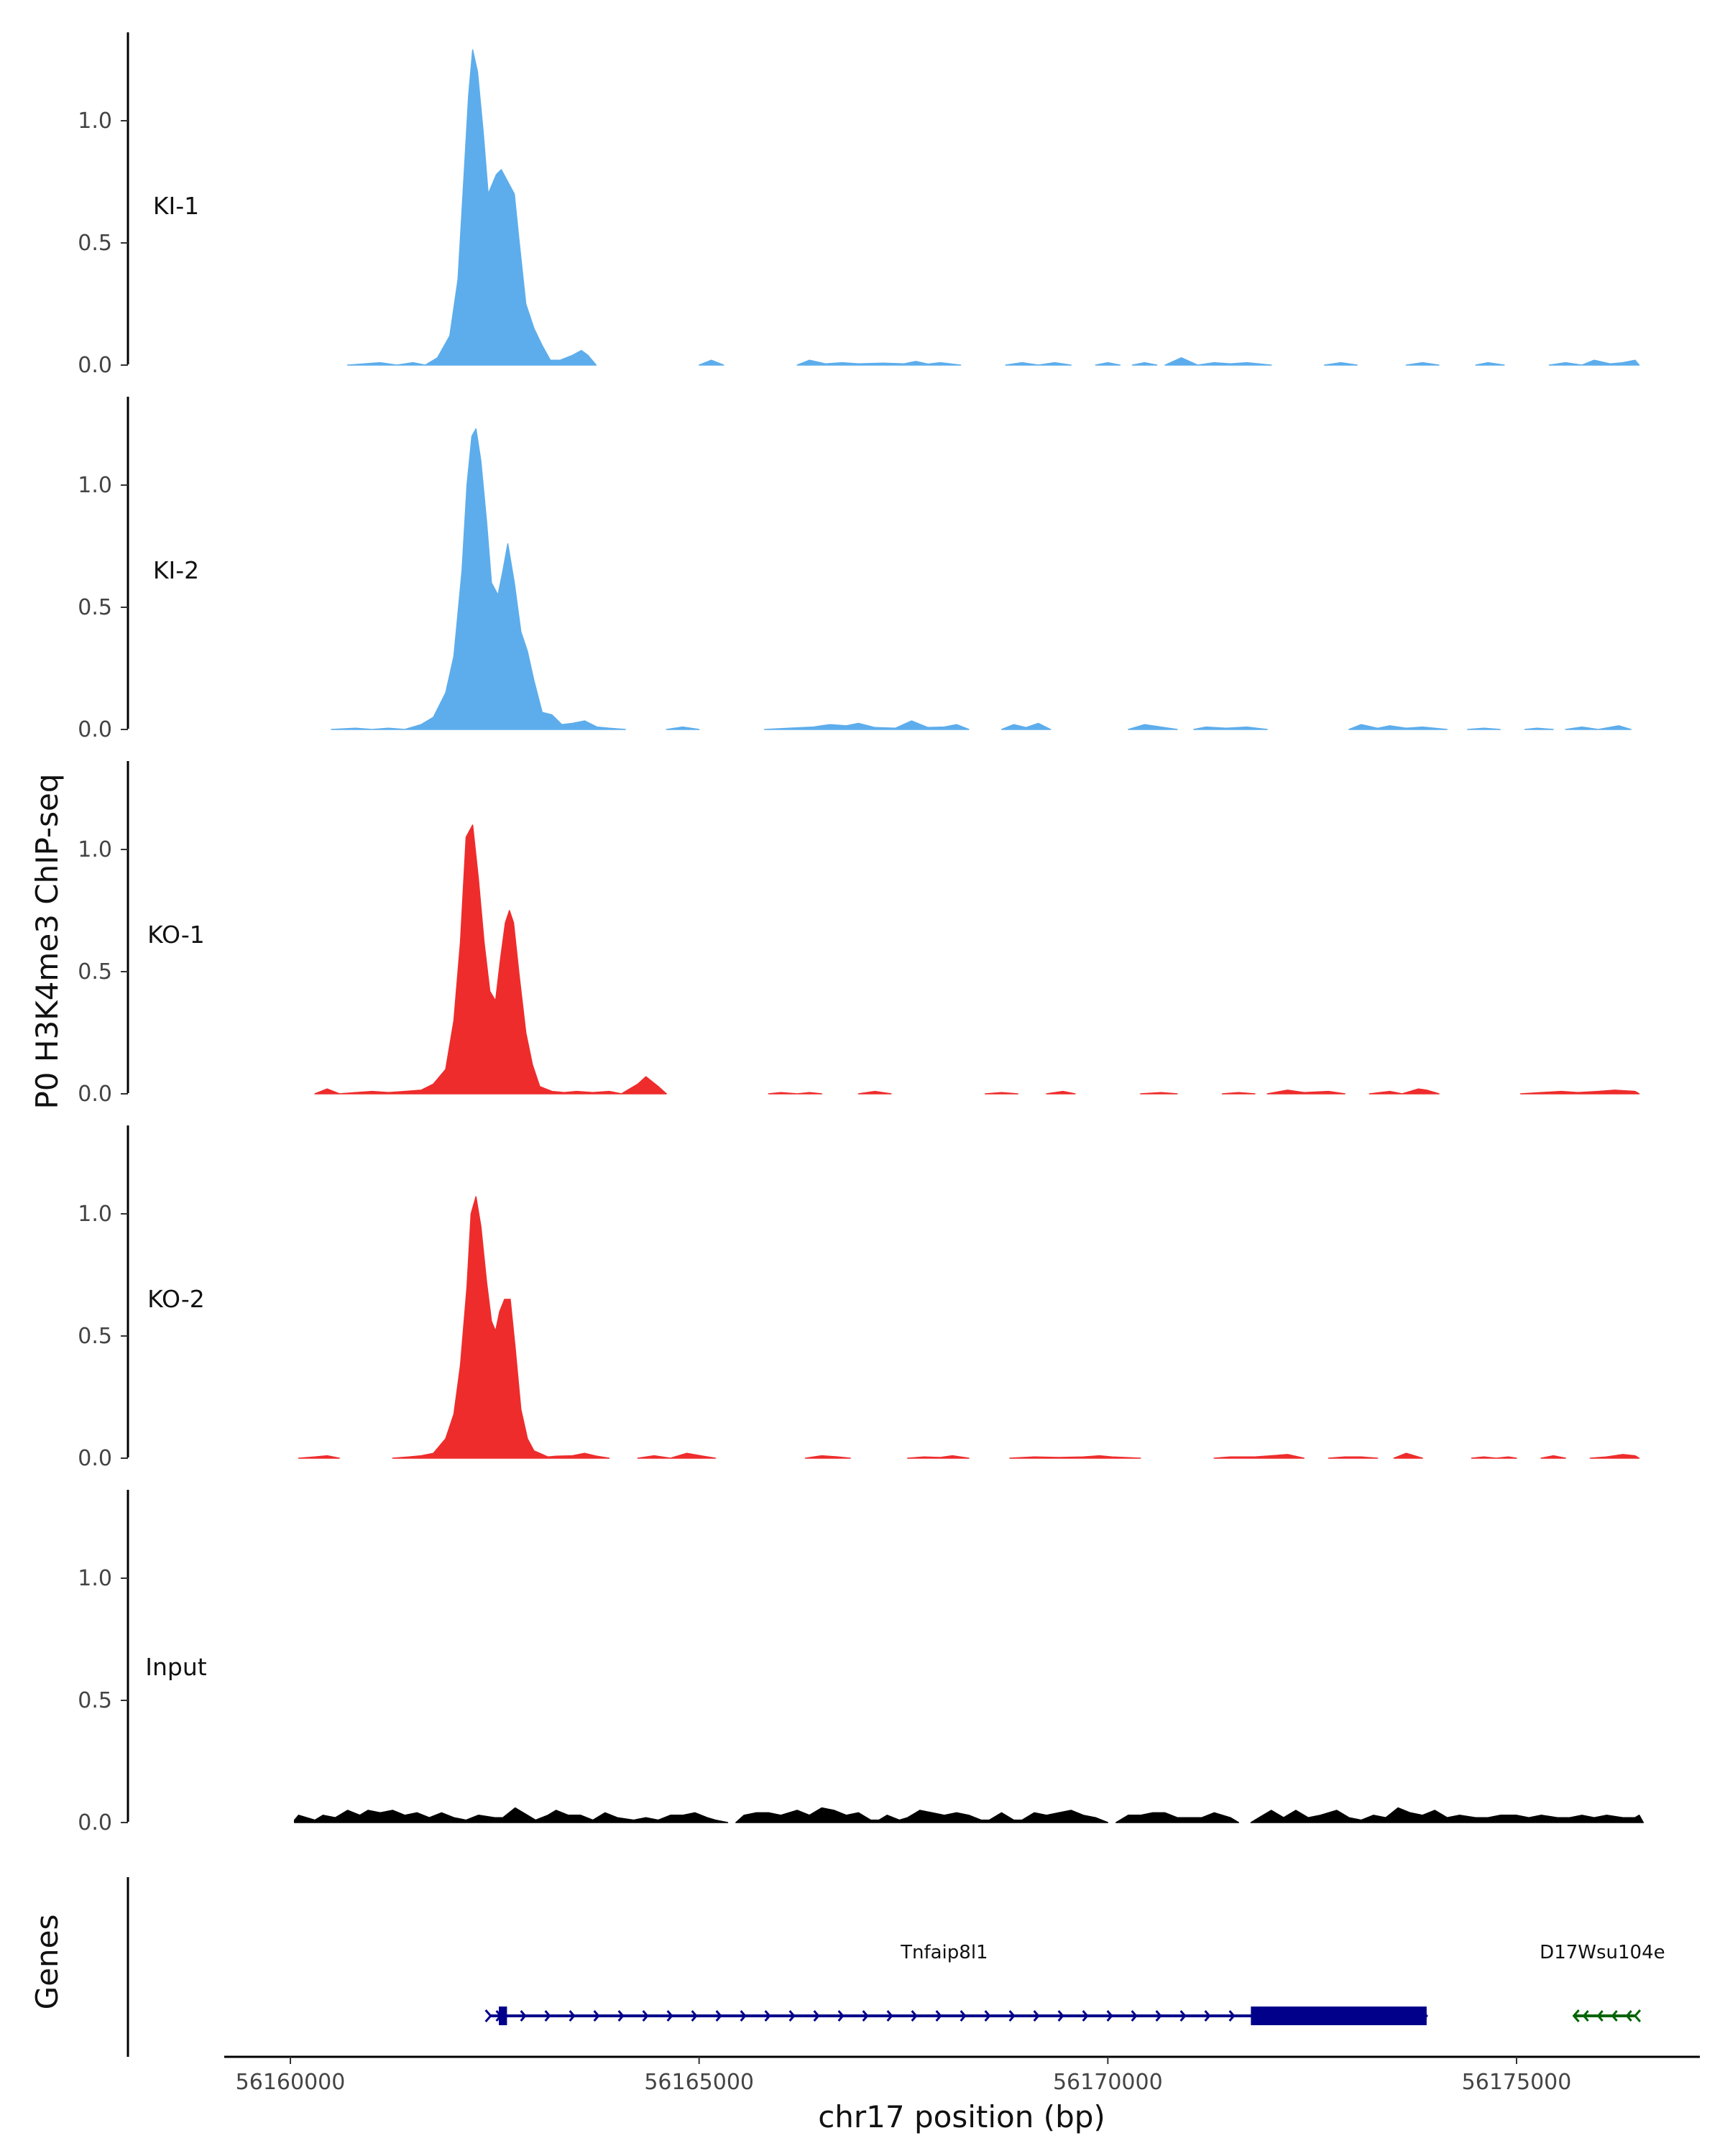 This screenshot has width=1725, height=2156. Describe the element at coordinates (855, 570) in the screenshot. I see `track-ki-2: 0.0 0.5 1.0 KI-2` at that location.